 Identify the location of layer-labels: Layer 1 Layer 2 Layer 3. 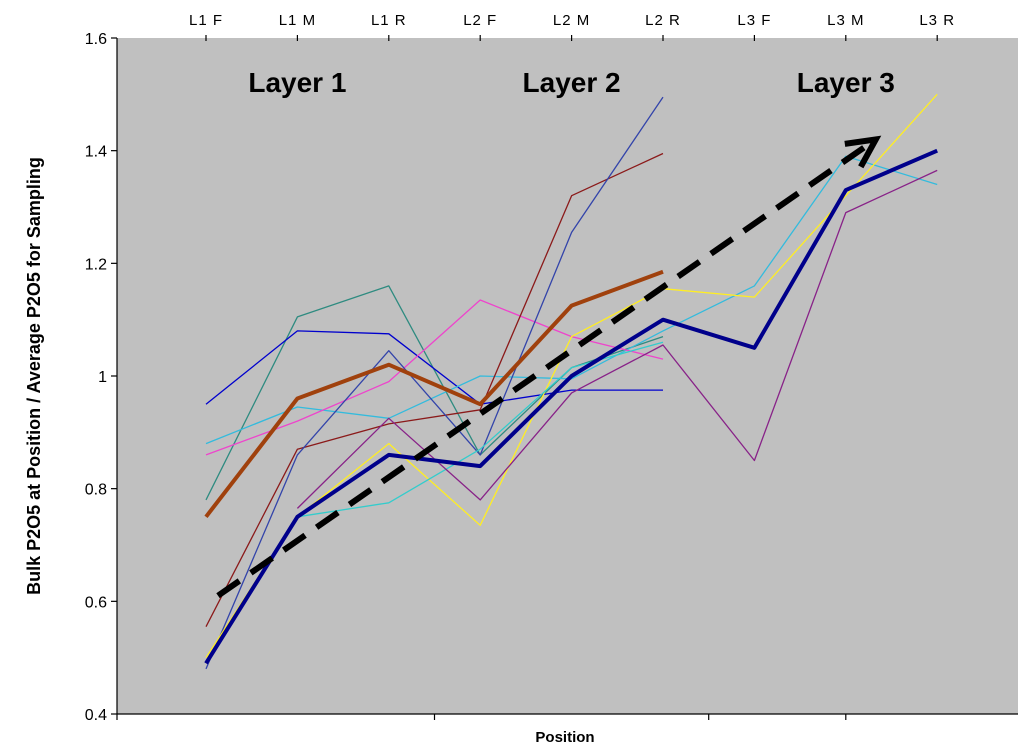
(571, 82).